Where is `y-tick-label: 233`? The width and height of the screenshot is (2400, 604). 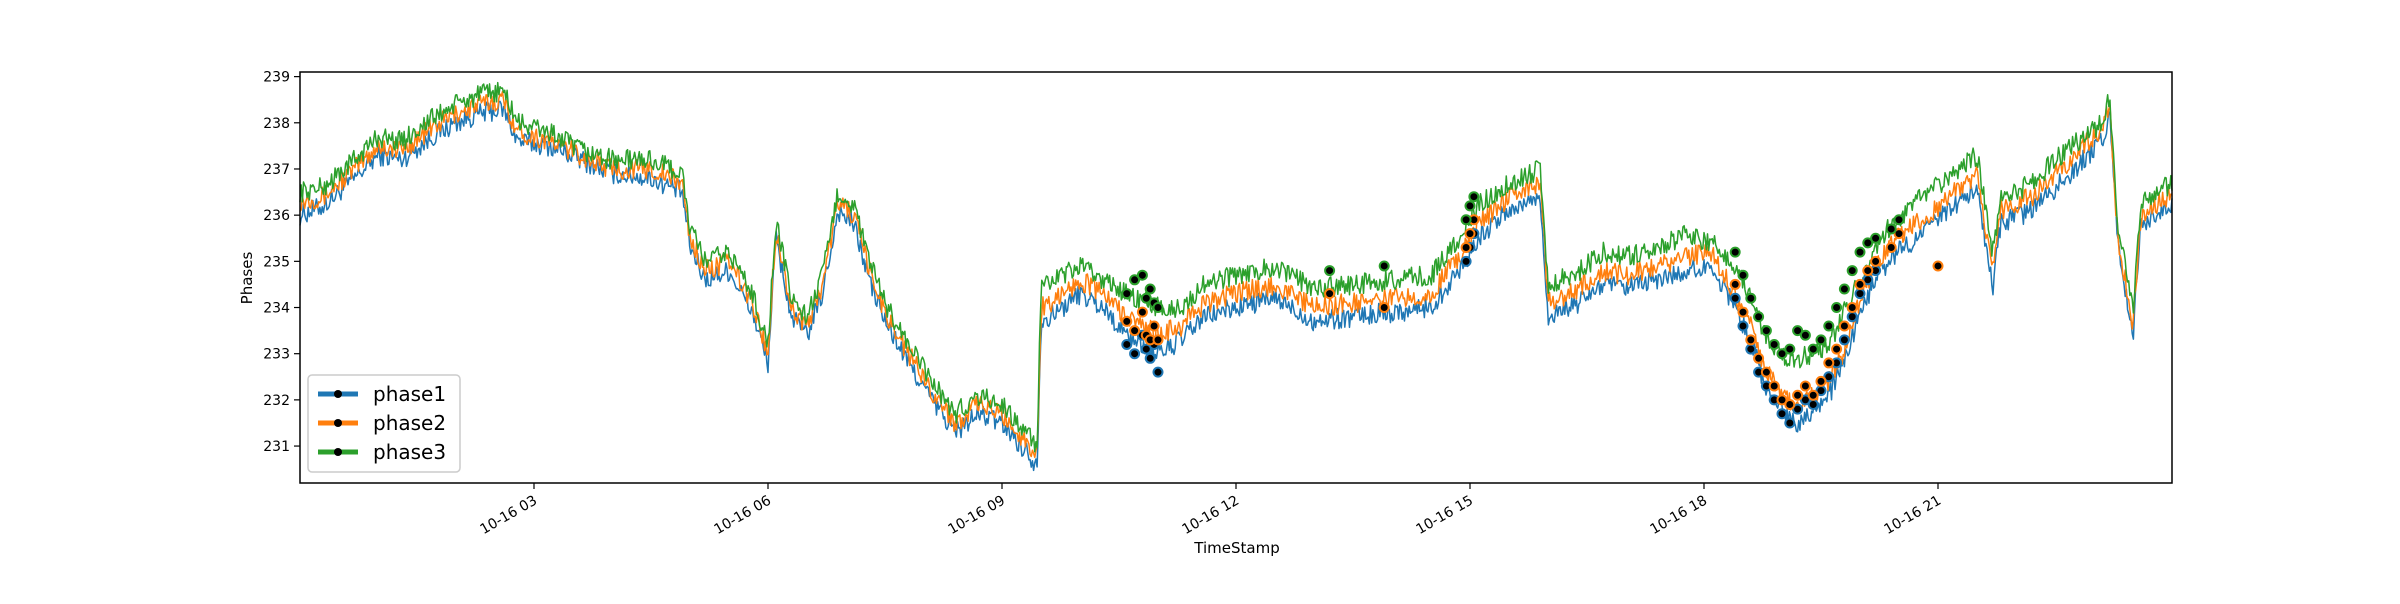 y-tick-label: 233 is located at coordinates (276, 355).